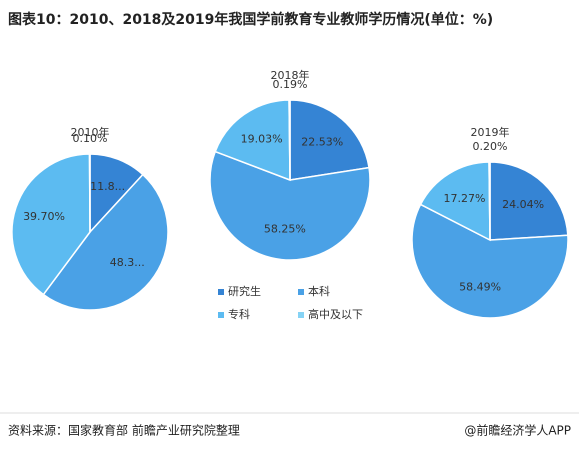 This screenshot has height=451, width=579. Describe the element at coordinates (290, 75) in the screenshot. I see `pie-title: 2018年` at that location.